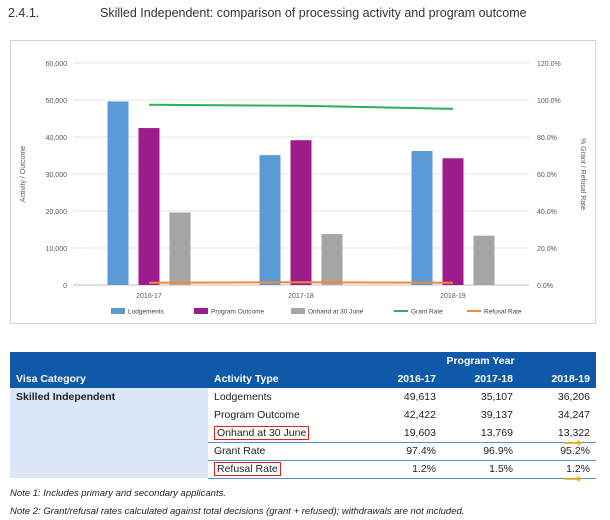  Describe the element at coordinates (24, 13) in the screenshot. I see `section-number: 2.4.1.` at that location.